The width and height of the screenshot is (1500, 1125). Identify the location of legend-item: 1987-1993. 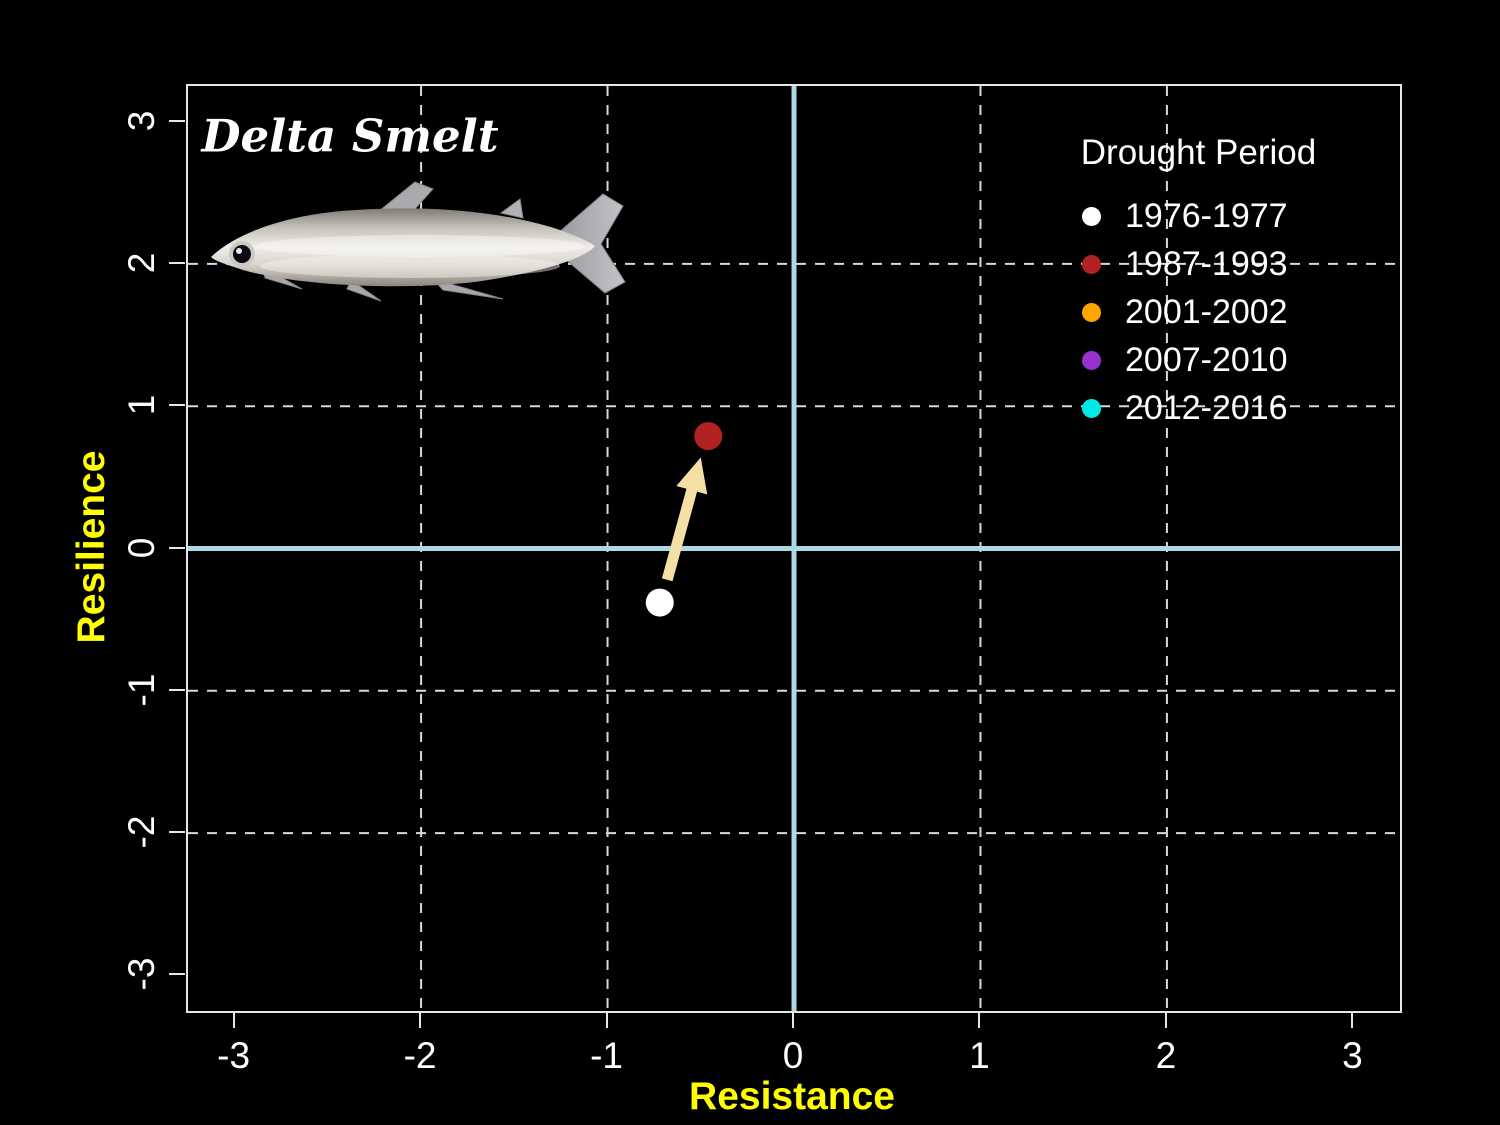
(1198, 264).